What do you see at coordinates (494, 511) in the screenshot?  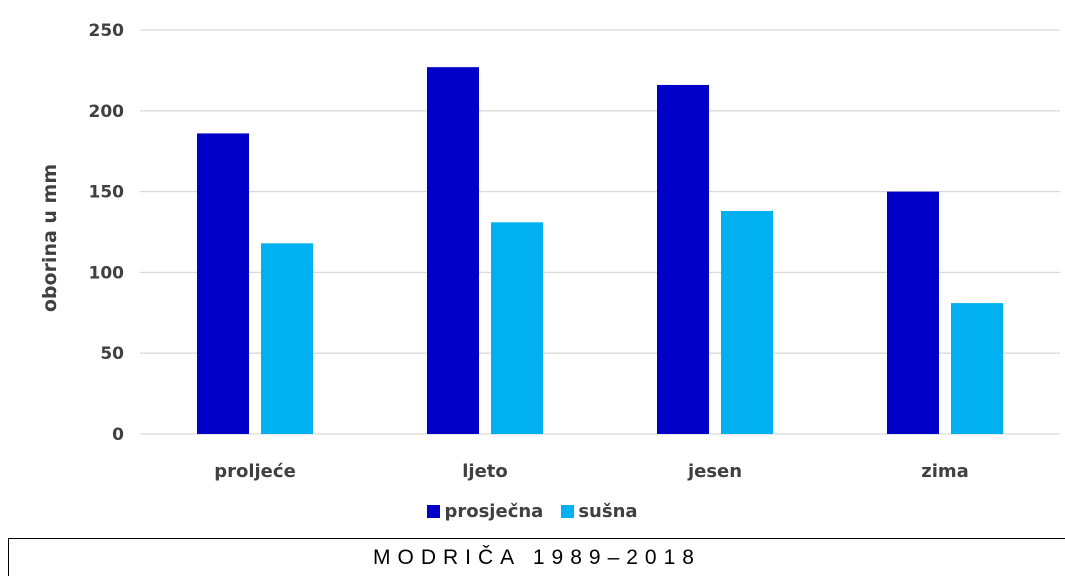 I see `legend-label: prosječna` at bounding box center [494, 511].